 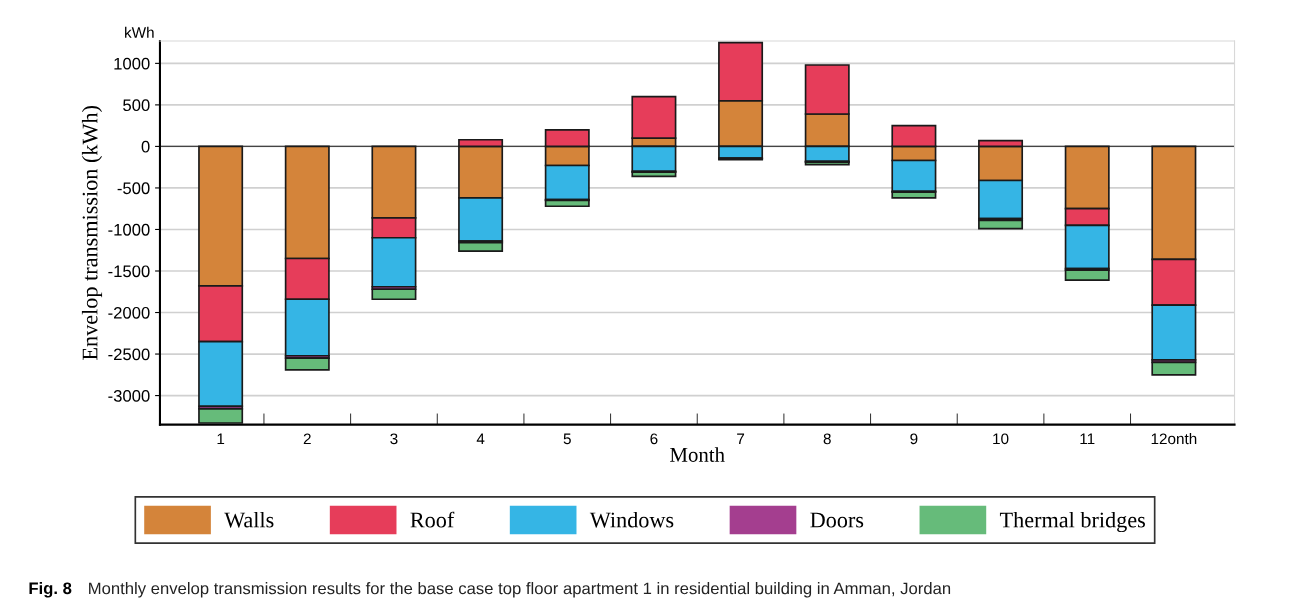 I want to click on caption: Fig. 8, so click(x=50, y=589).